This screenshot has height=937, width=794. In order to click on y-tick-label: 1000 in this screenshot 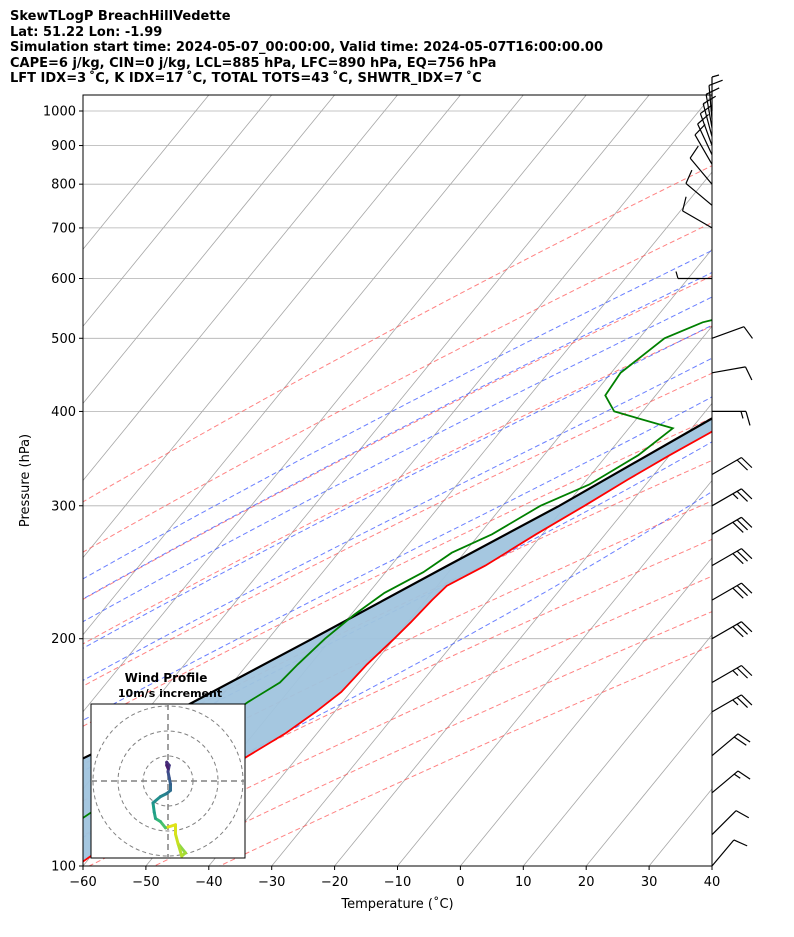, I will do `click(59, 111)`.